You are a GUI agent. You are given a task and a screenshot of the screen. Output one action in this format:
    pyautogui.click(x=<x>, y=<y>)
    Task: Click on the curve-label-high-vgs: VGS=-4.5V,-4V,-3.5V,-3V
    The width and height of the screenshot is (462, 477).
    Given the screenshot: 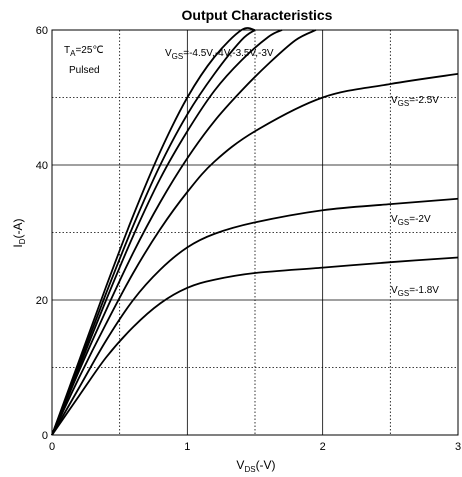 What is the action you would take?
    pyautogui.click(x=219, y=54)
    